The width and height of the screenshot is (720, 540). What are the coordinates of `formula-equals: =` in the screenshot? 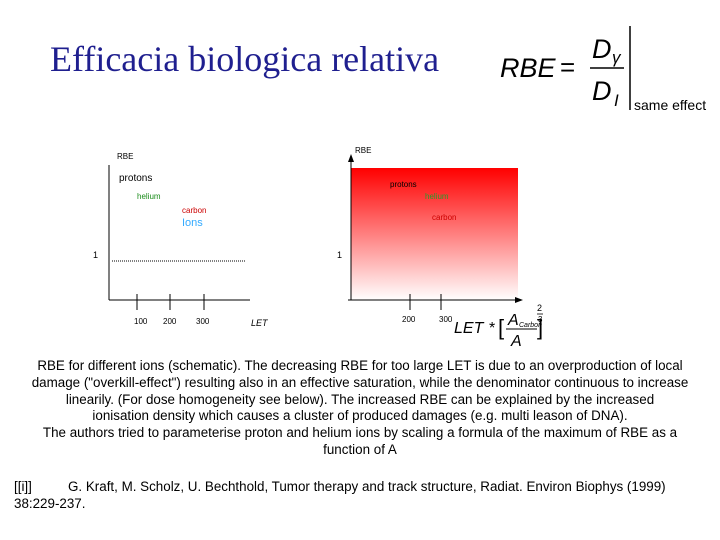 It's located at (567, 67).